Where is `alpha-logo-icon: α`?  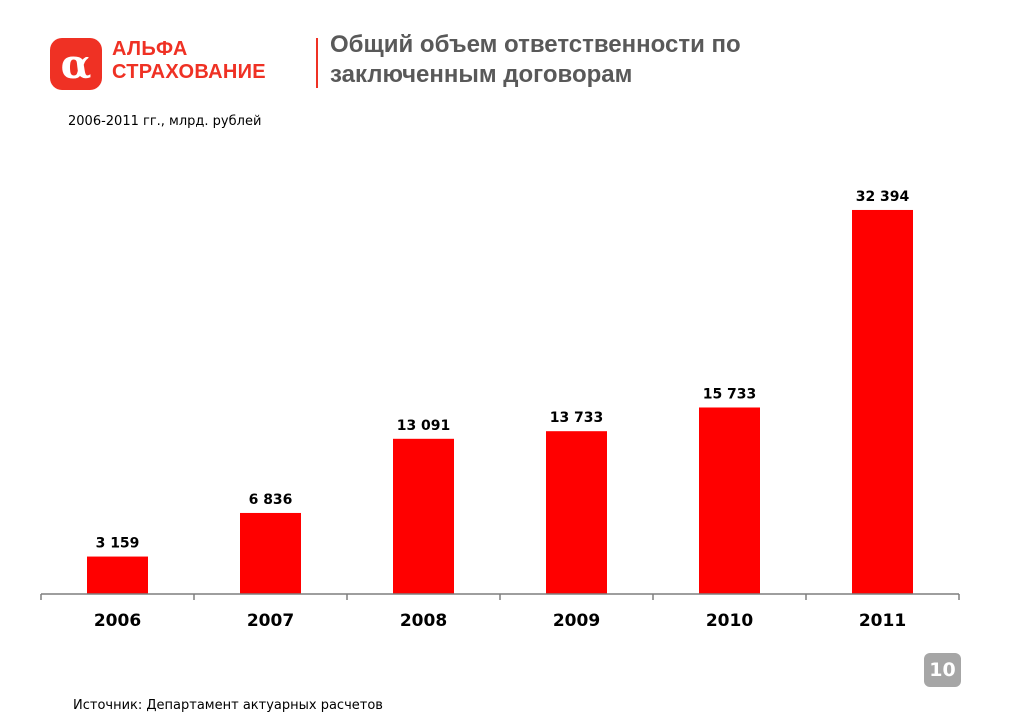
alpha-logo-icon: α is located at coordinates (76, 64).